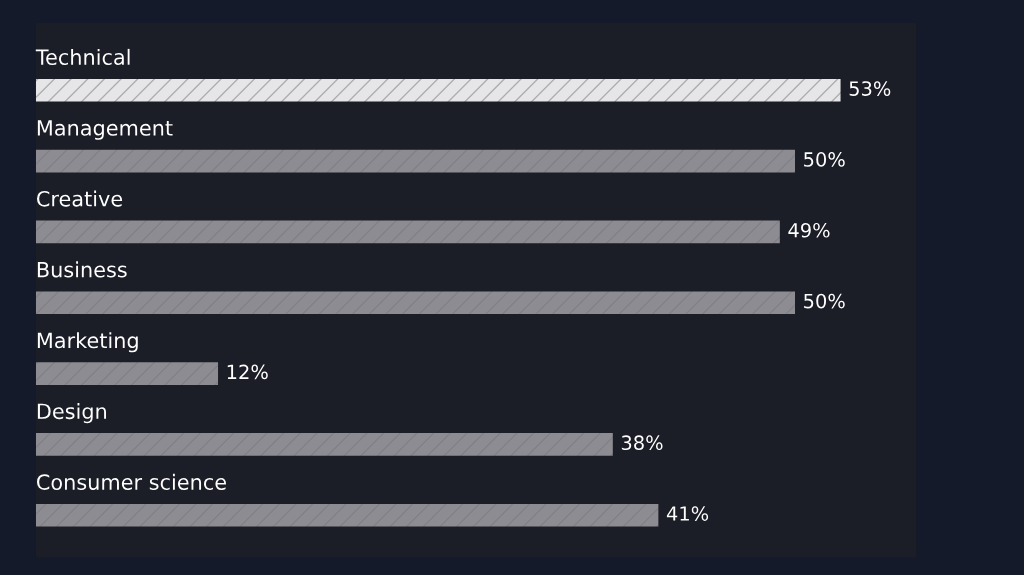 The image size is (1024, 575). I want to click on data-label: 12%, so click(247, 372).